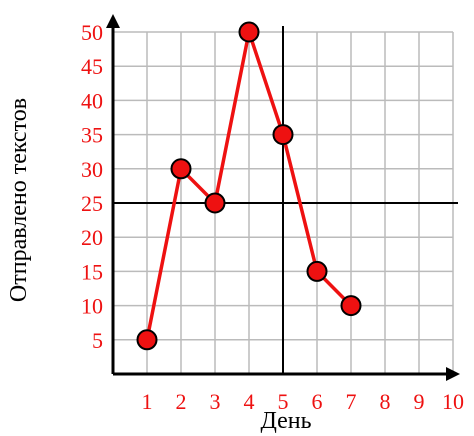 The width and height of the screenshot is (474, 436). What do you see at coordinates (19, 200) in the screenshot?
I see `y-axis-title: Отправлено текстов` at bounding box center [19, 200].